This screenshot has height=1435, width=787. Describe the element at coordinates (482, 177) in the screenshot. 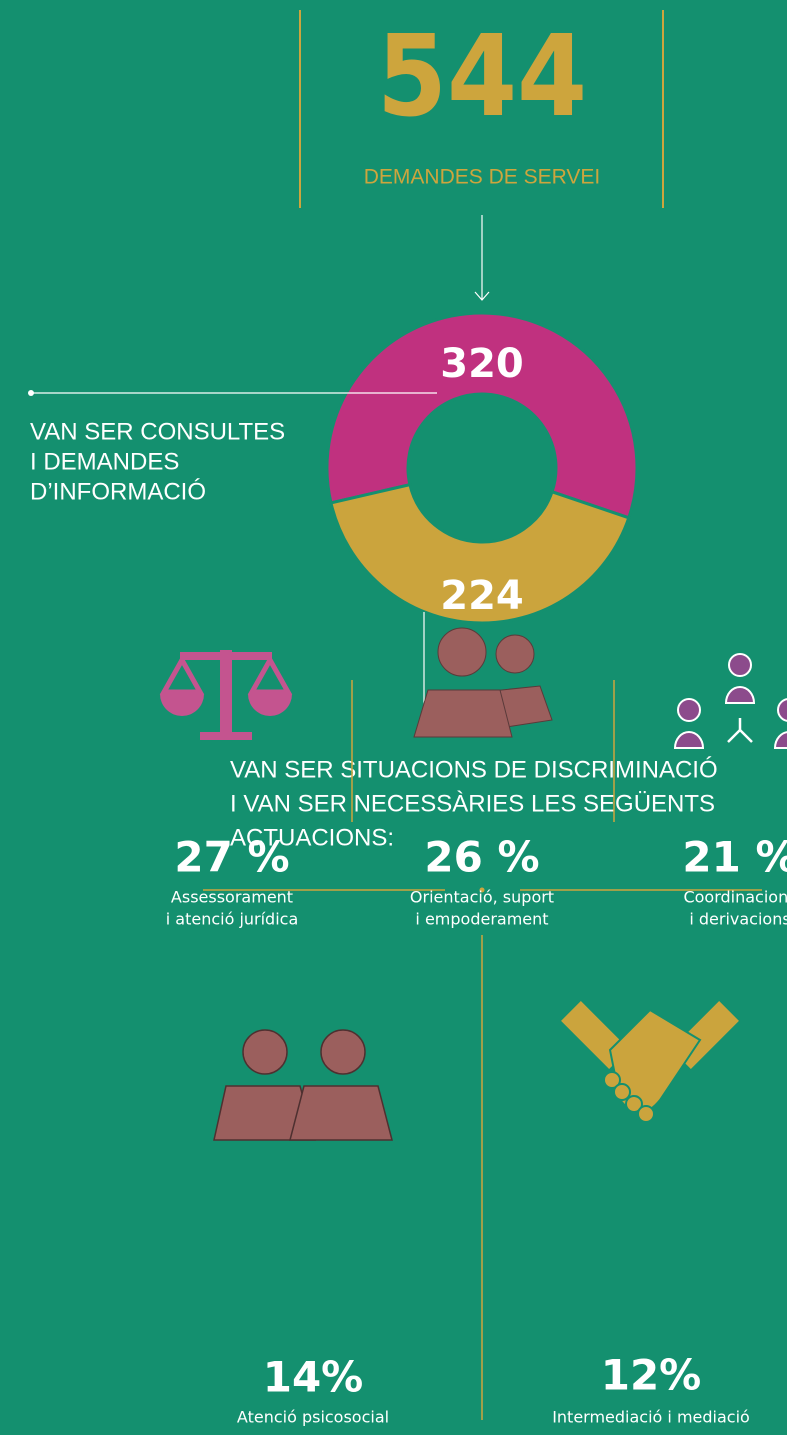

I see `total-label: DEMANDES DE SERVEI` at that location.